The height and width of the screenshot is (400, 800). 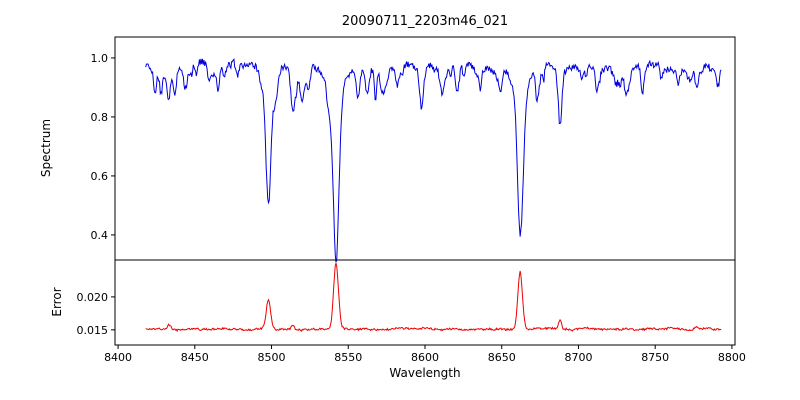 I want to click on x-tick-label: 8450, so click(x=195, y=357).